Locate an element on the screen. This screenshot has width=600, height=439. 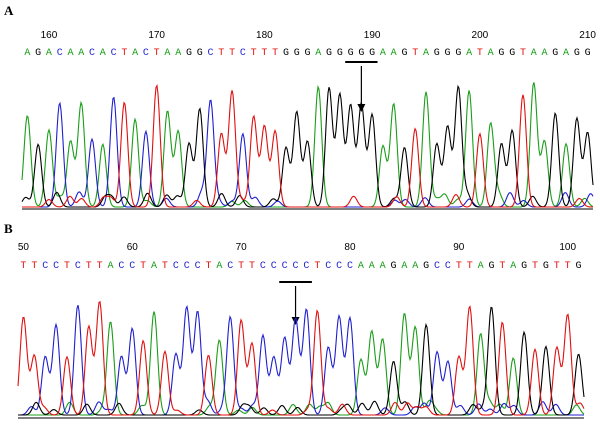
panel-b-label: B is located at coordinates (8, 228).